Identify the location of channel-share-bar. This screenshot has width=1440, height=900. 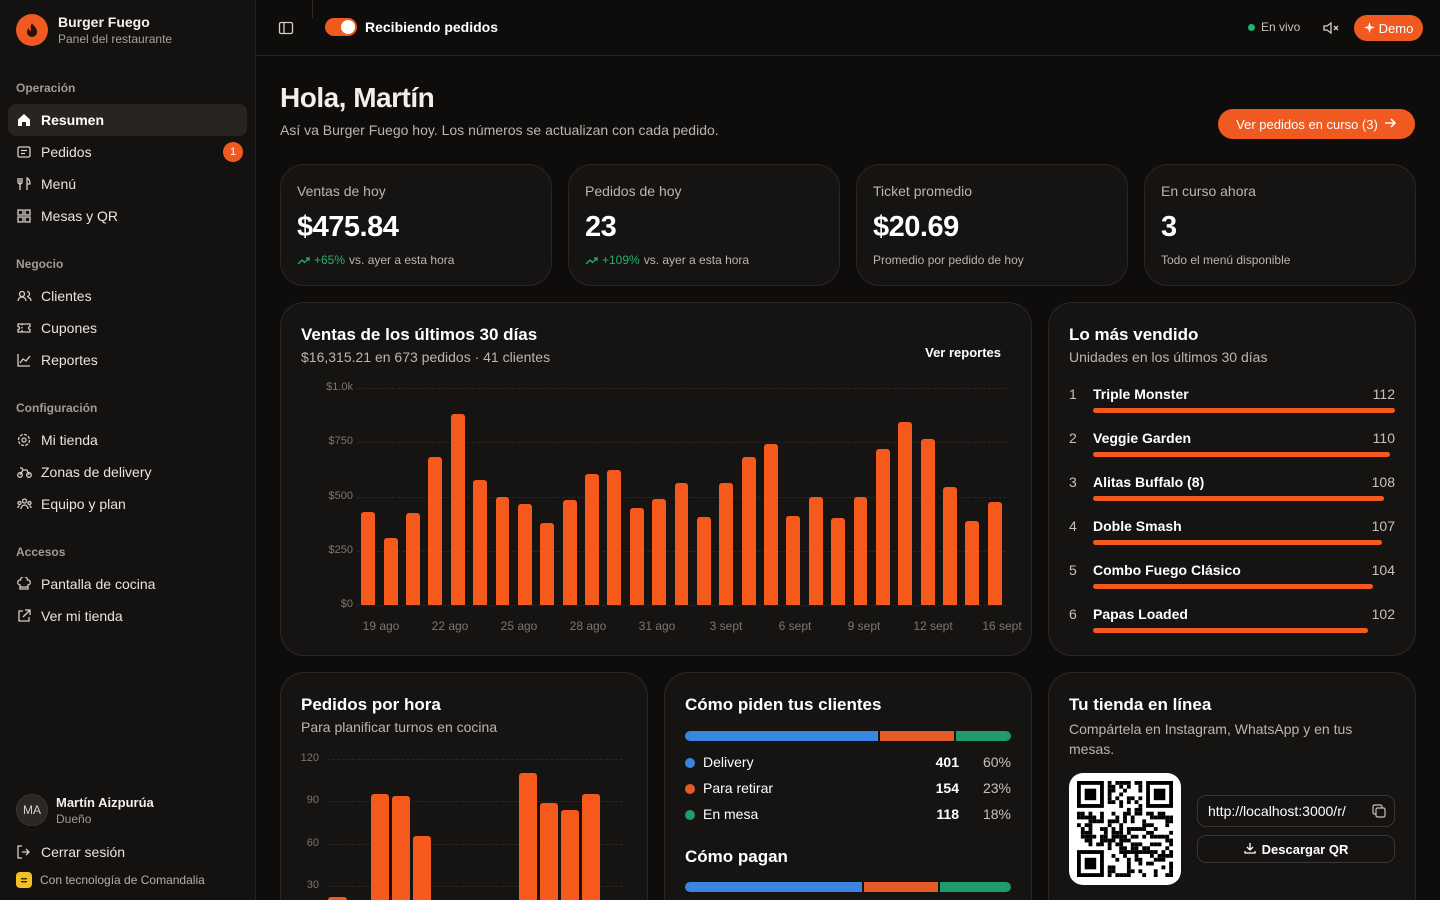
(848, 736).